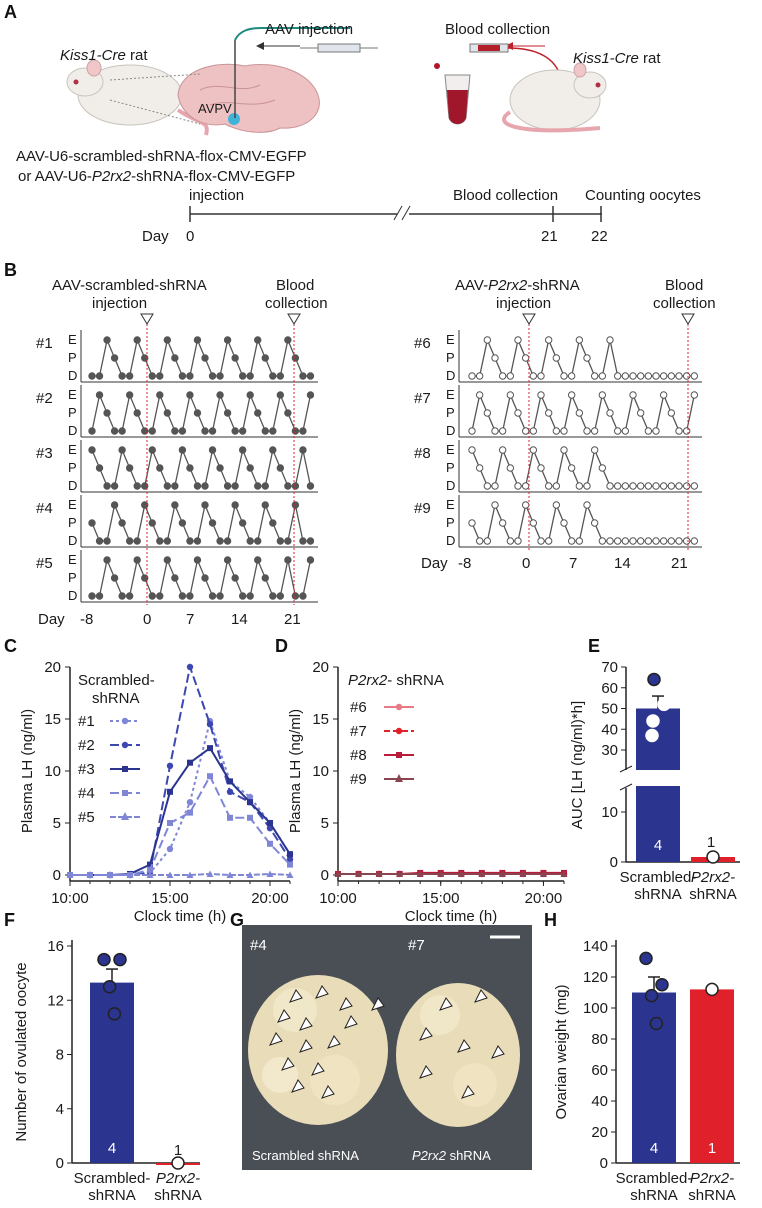 Image resolution: width=762 pixels, height=1208 pixels. I want to click on rat-id-label: #5, so click(44, 563).